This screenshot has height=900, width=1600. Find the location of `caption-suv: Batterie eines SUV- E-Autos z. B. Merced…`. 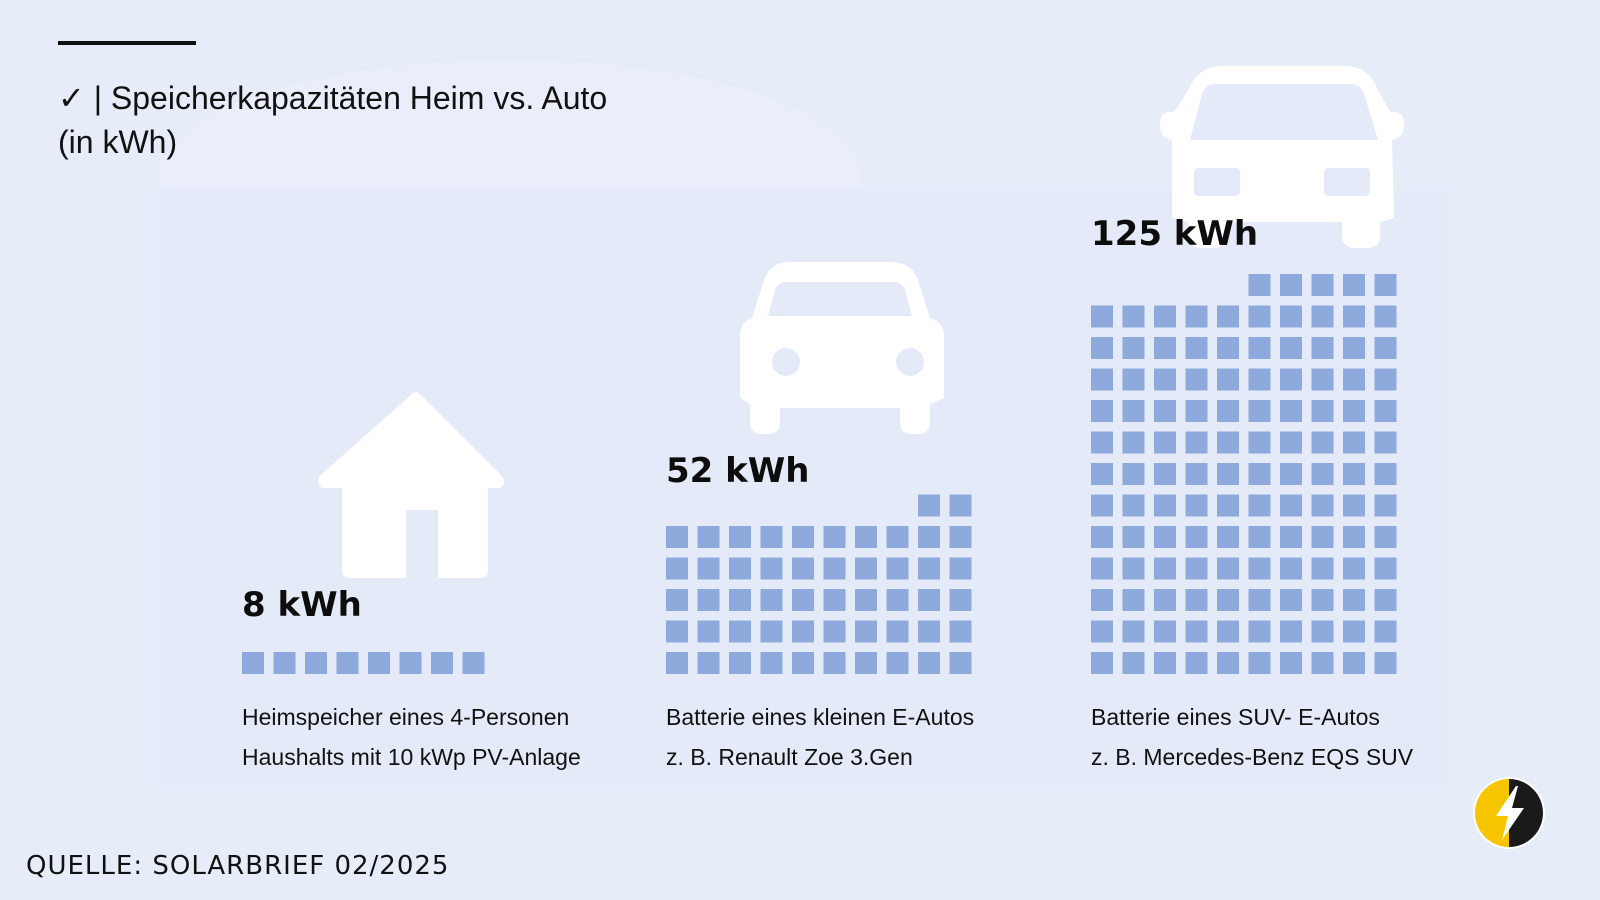

caption-suv: Batterie eines SUV- E-Autos z. B. Merced… is located at coordinates (1252, 737).